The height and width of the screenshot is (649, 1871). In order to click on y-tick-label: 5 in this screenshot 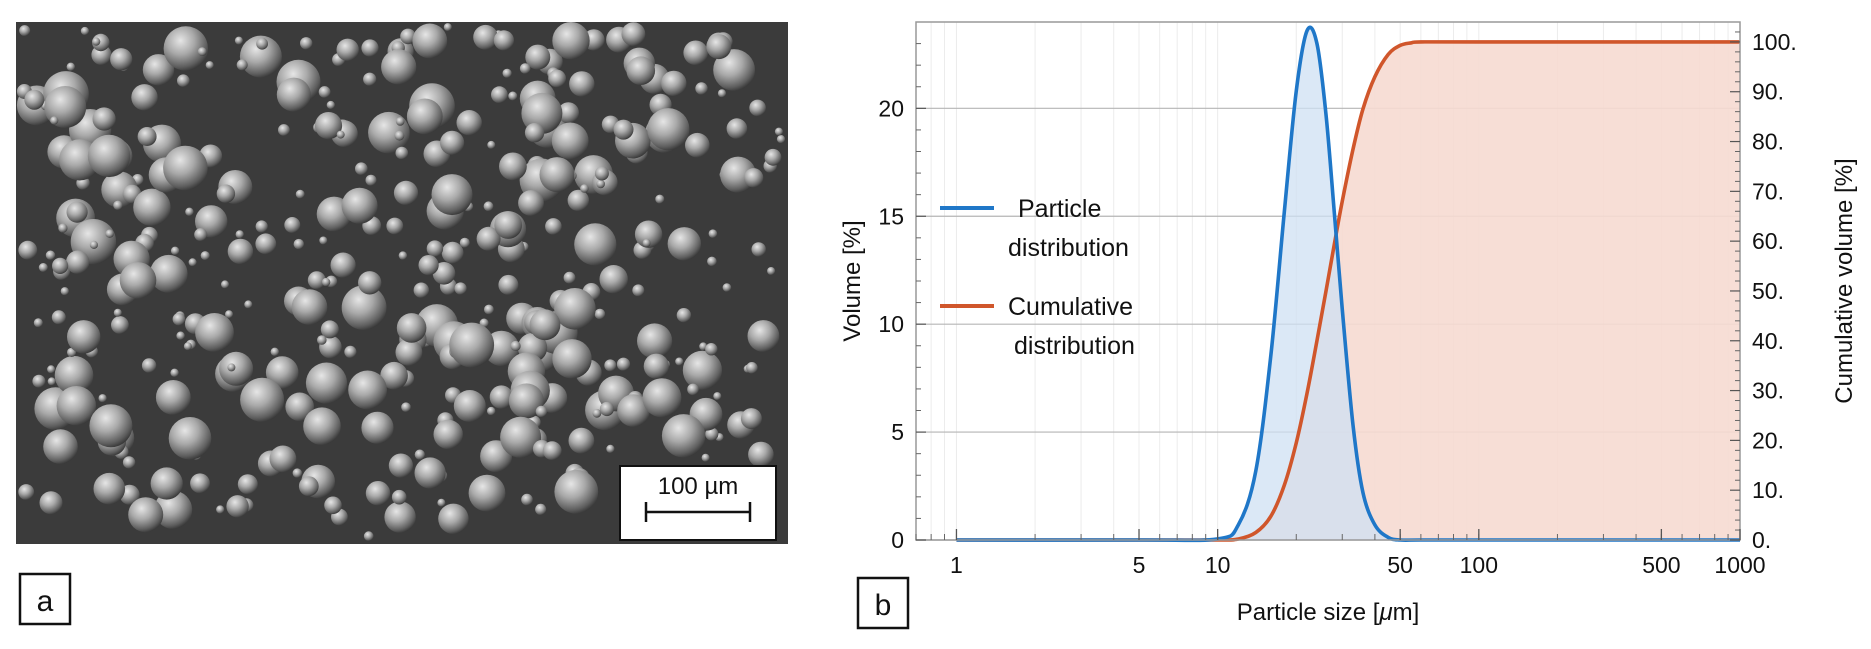, I will do `click(897, 432)`.